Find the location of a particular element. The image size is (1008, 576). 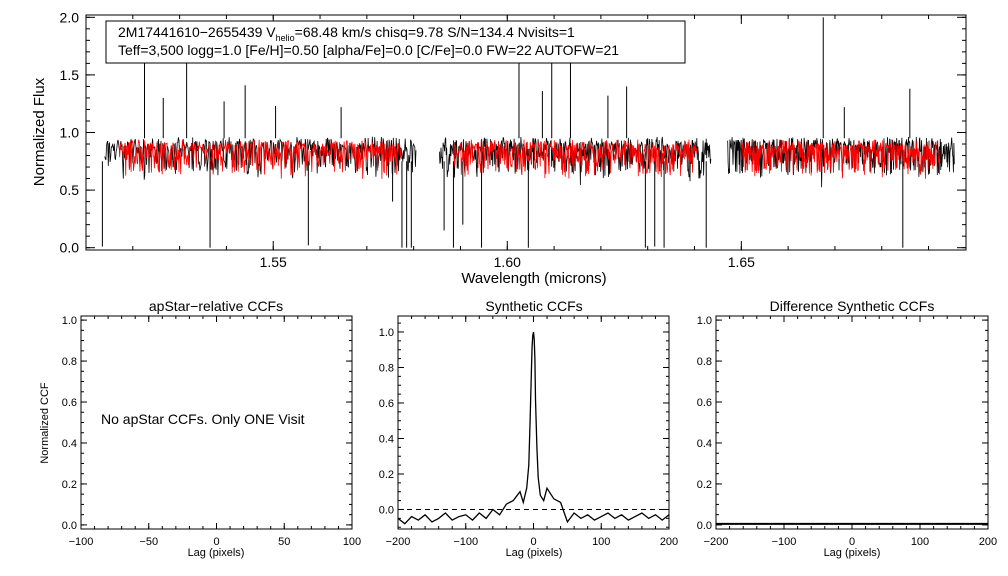

x-tick-label: 1.65 is located at coordinates (741, 262).